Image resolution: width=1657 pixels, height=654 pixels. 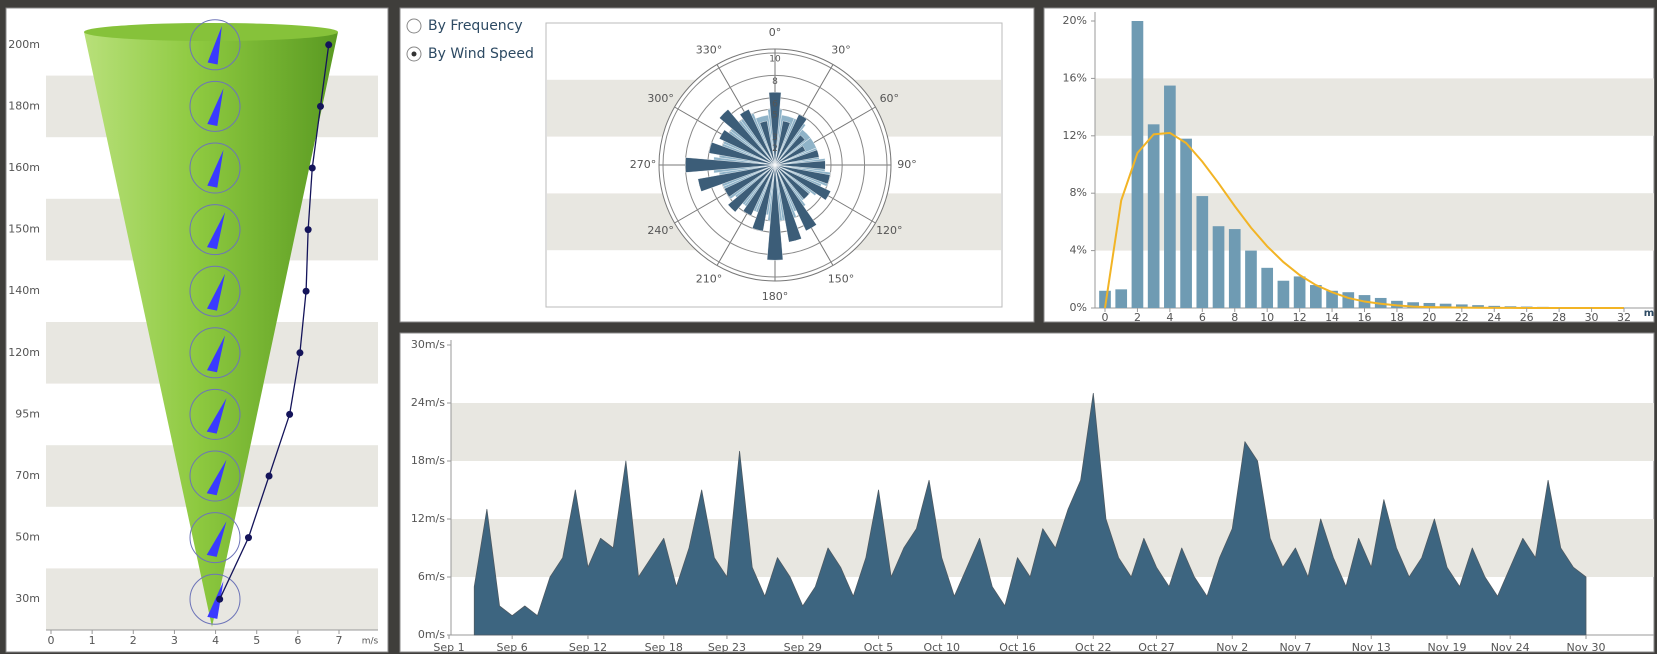 What do you see at coordinates (1510, 647) in the screenshot?
I see `x-tick-label: Nov 24` at bounding box center [1510, 647].